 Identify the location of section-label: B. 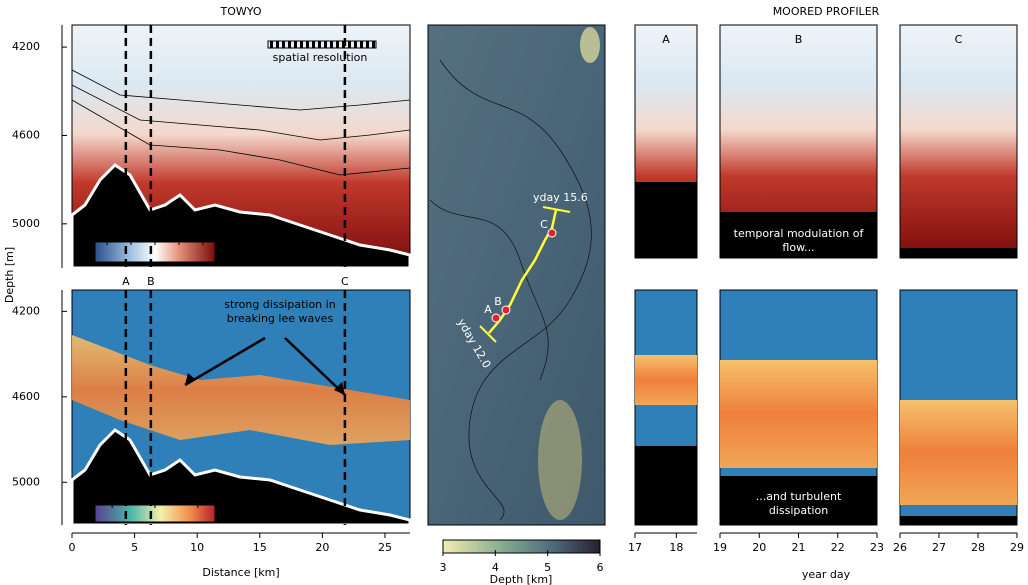
(151, 281).